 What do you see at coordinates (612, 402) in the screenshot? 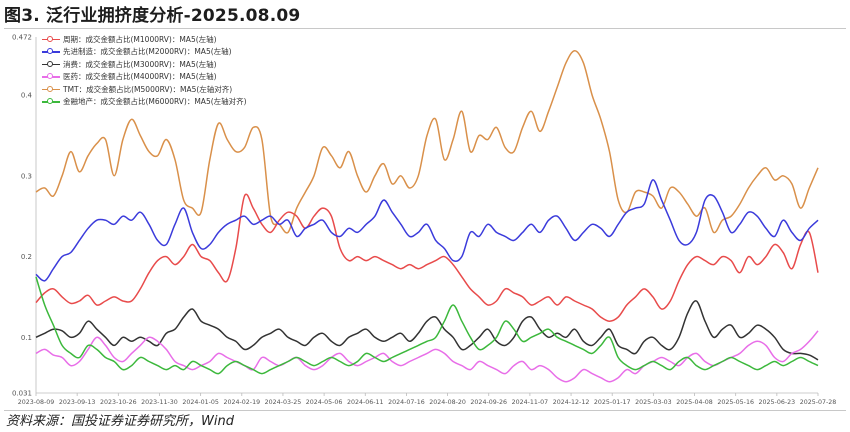
I see `x-tick-label: 2025-01-17` at bounding box center [612, 402].